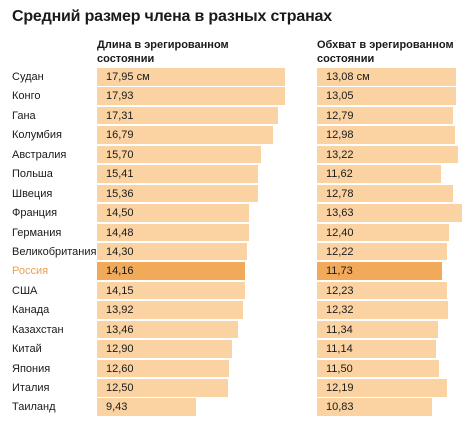  Describe the element at coordinates (31, 368) in the screenshot. I see `country-label: Япония` at that location.